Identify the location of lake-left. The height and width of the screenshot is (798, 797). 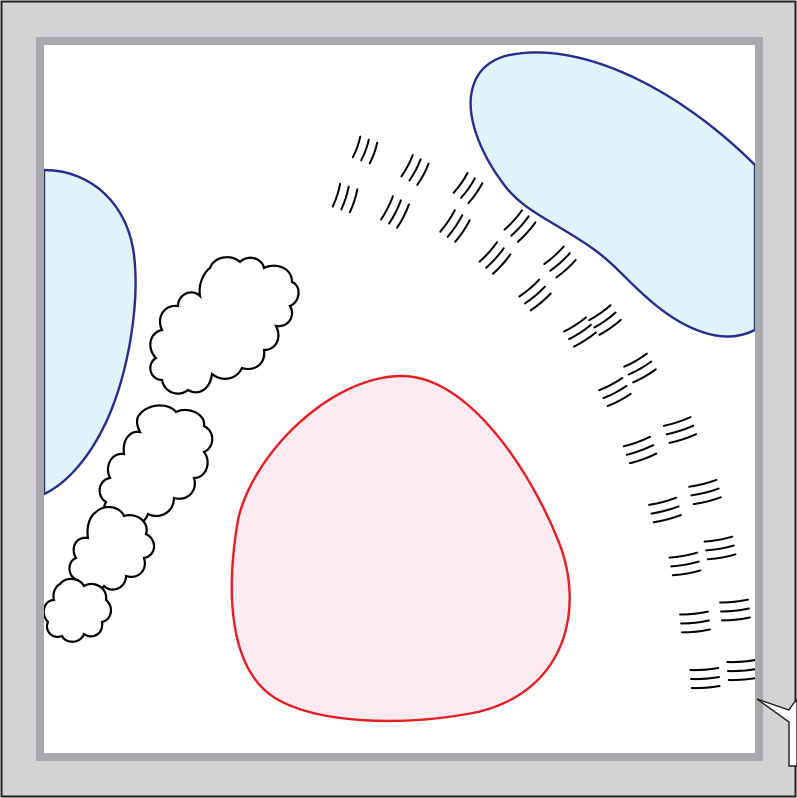
(90, 332).